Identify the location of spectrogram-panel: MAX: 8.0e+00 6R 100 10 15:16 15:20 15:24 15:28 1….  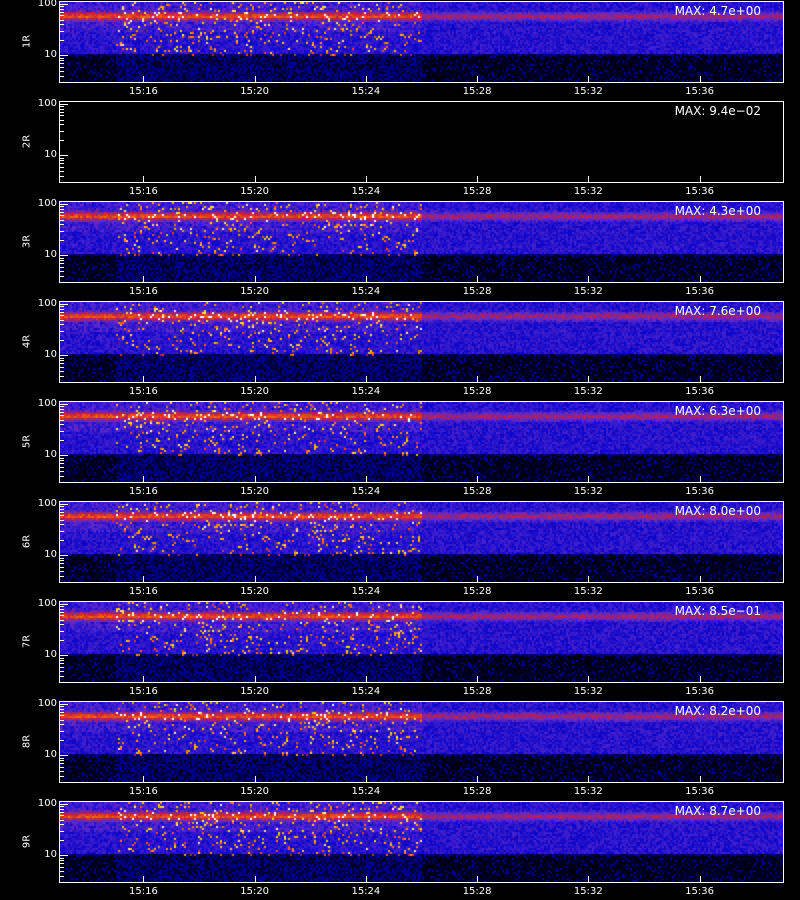
(400, 549).